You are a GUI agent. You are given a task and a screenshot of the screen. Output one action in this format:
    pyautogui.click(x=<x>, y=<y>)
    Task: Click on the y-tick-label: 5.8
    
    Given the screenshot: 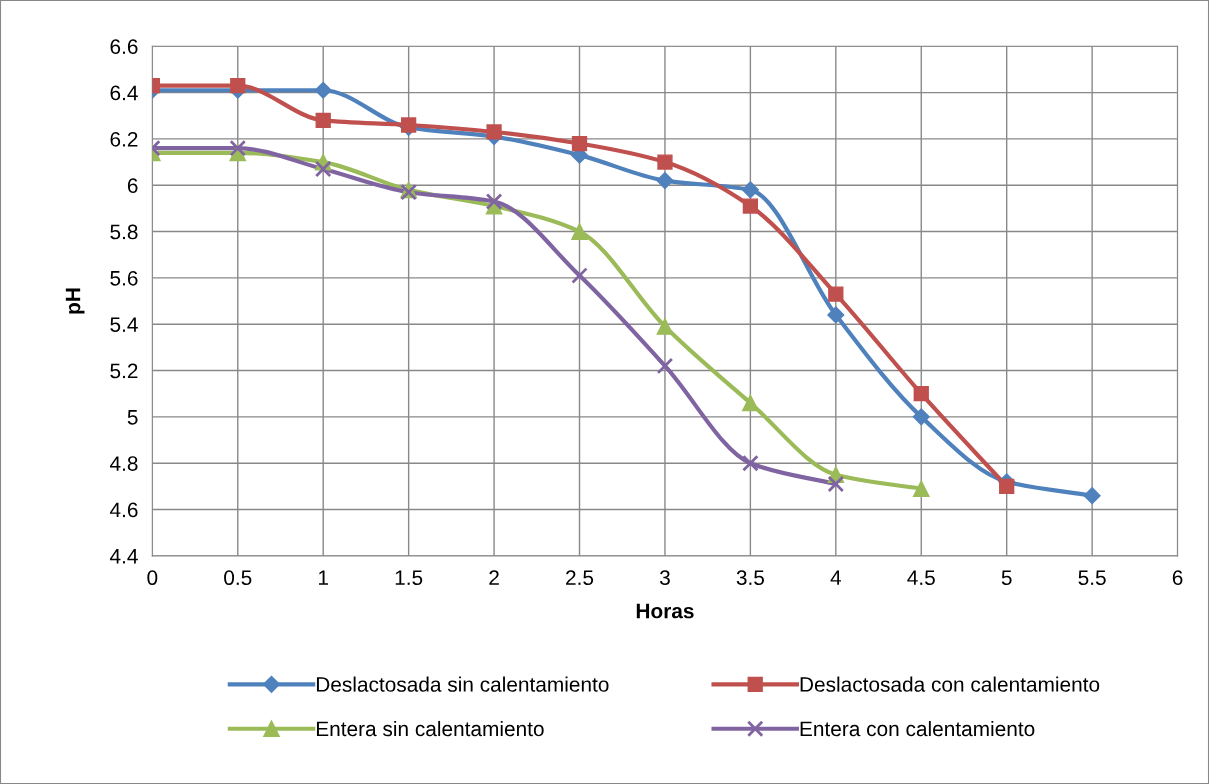 What is the action you would take?
    pyautogui.click(x=124, y=232)
    